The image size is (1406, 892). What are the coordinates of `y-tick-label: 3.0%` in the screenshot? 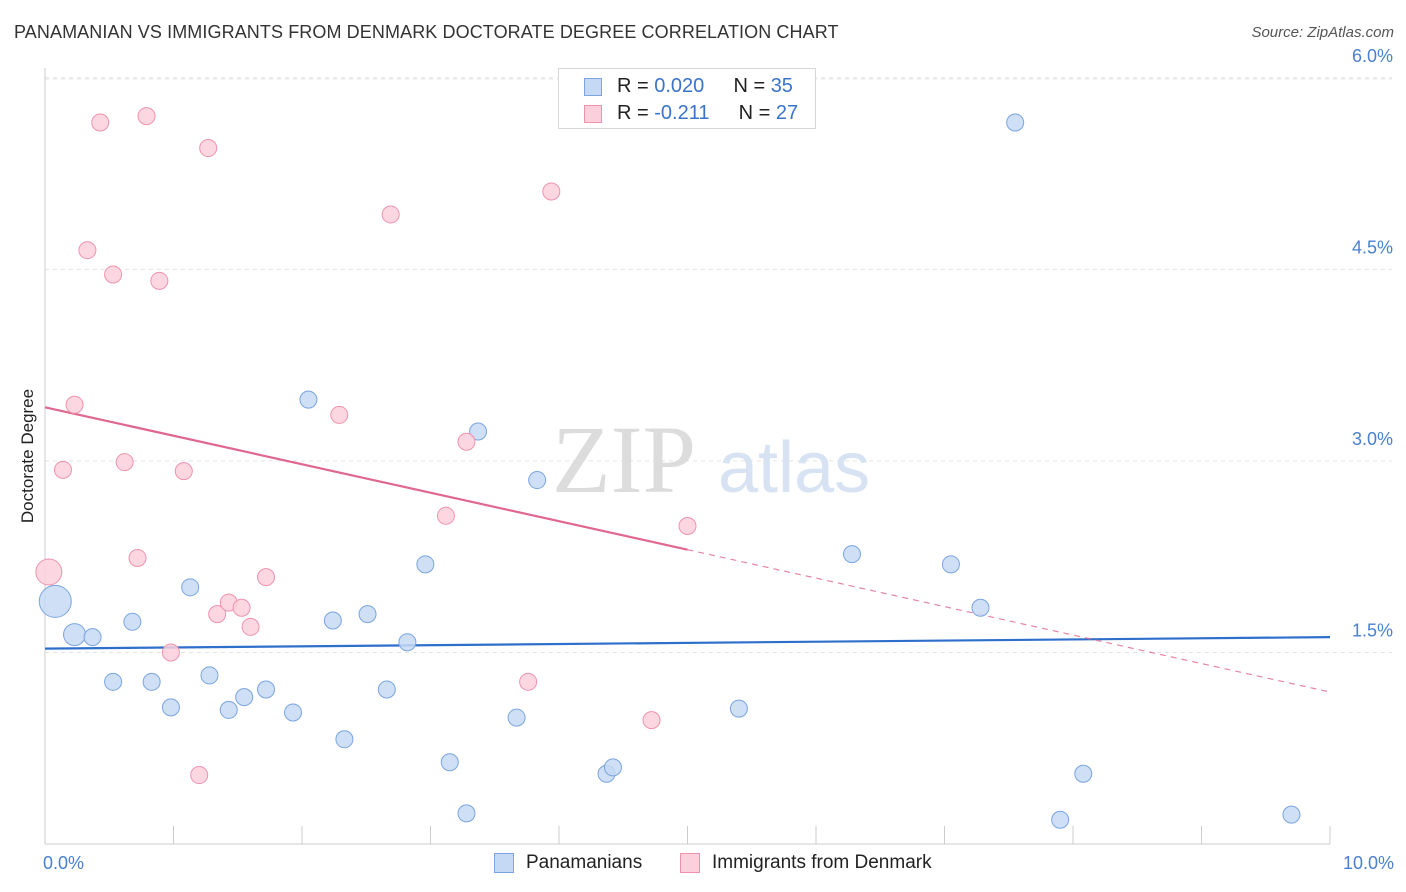 It's located at (1372, 439).